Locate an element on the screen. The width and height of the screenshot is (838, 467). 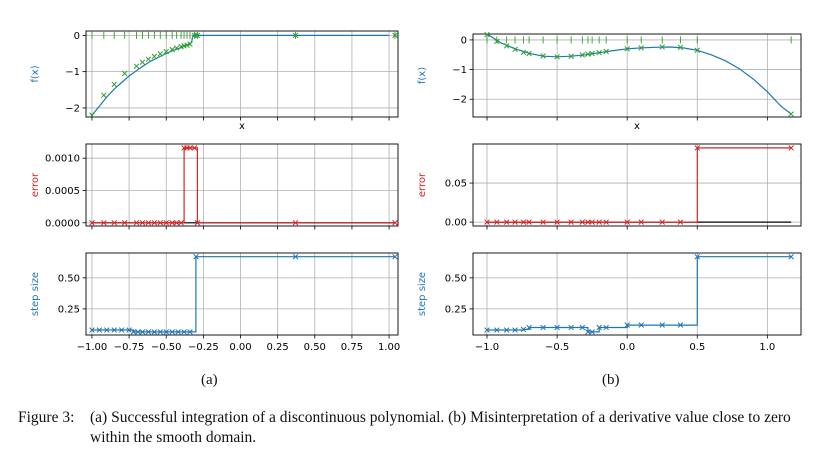
y-axis-label: step size is located at coordinates (422, 294).